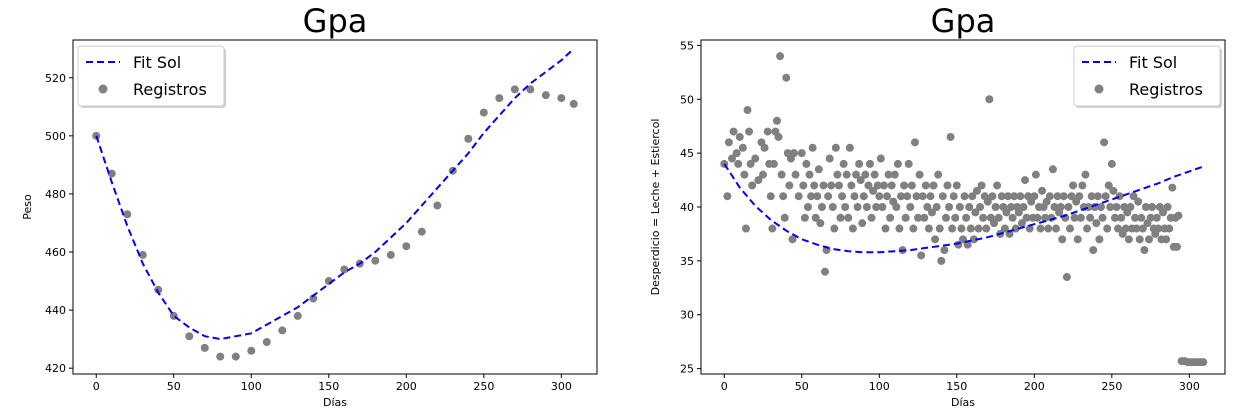 Image resolution: width=1240 pixels, height=413 pixels. Describe the element at coordinates (1153, 62) in the screenshot. I see `legend-label: Fit Sol` at that location.